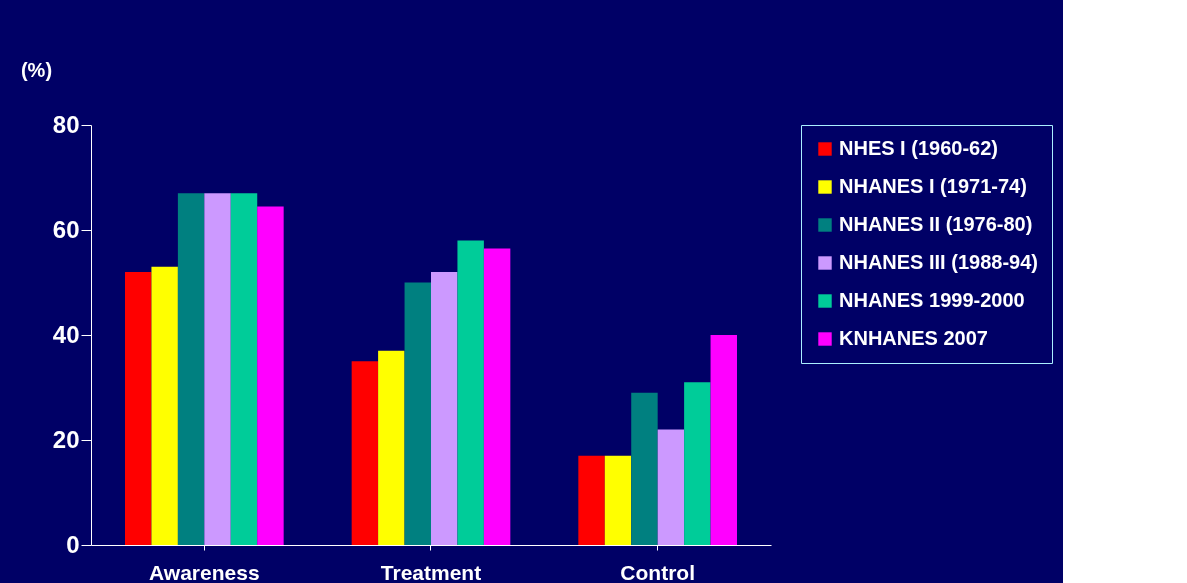 This screenshot has width=1187, height=583. I want to click on legend-label: KNHANES 2007, so click(913, 338).